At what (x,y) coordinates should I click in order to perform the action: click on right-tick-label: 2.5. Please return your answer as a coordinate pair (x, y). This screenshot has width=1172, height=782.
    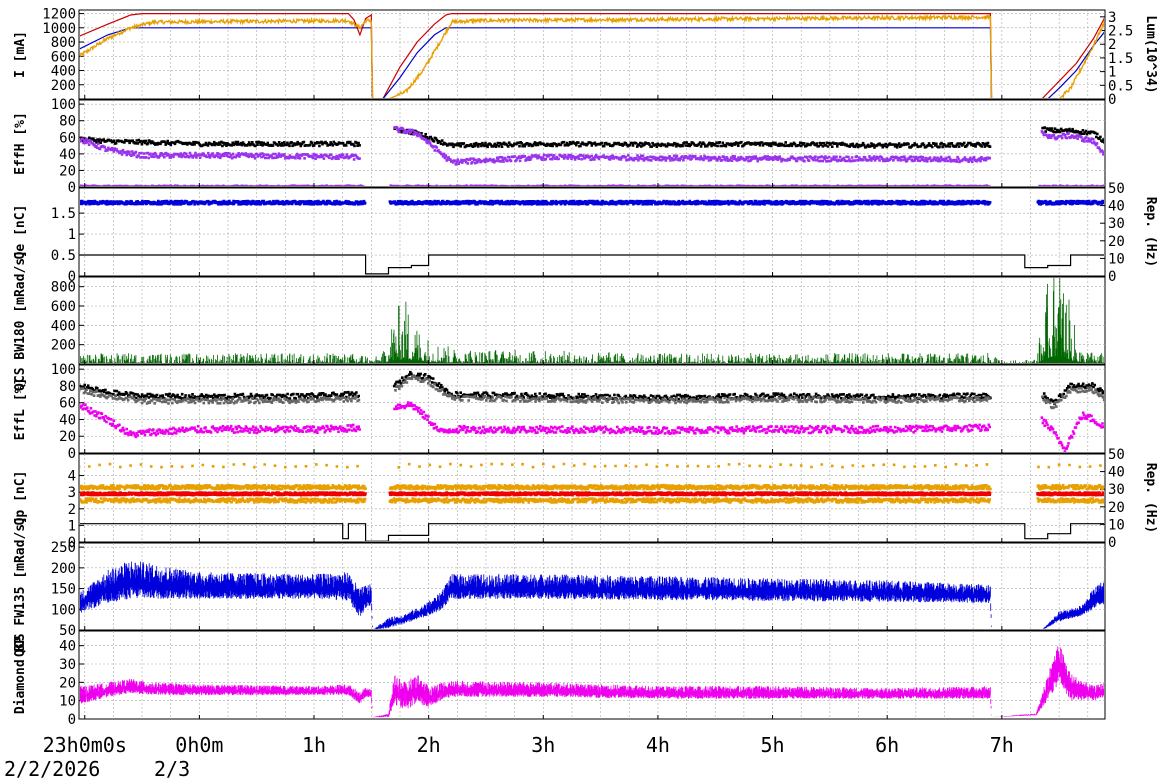
    Looking at the image, I should click on (1120, 32).